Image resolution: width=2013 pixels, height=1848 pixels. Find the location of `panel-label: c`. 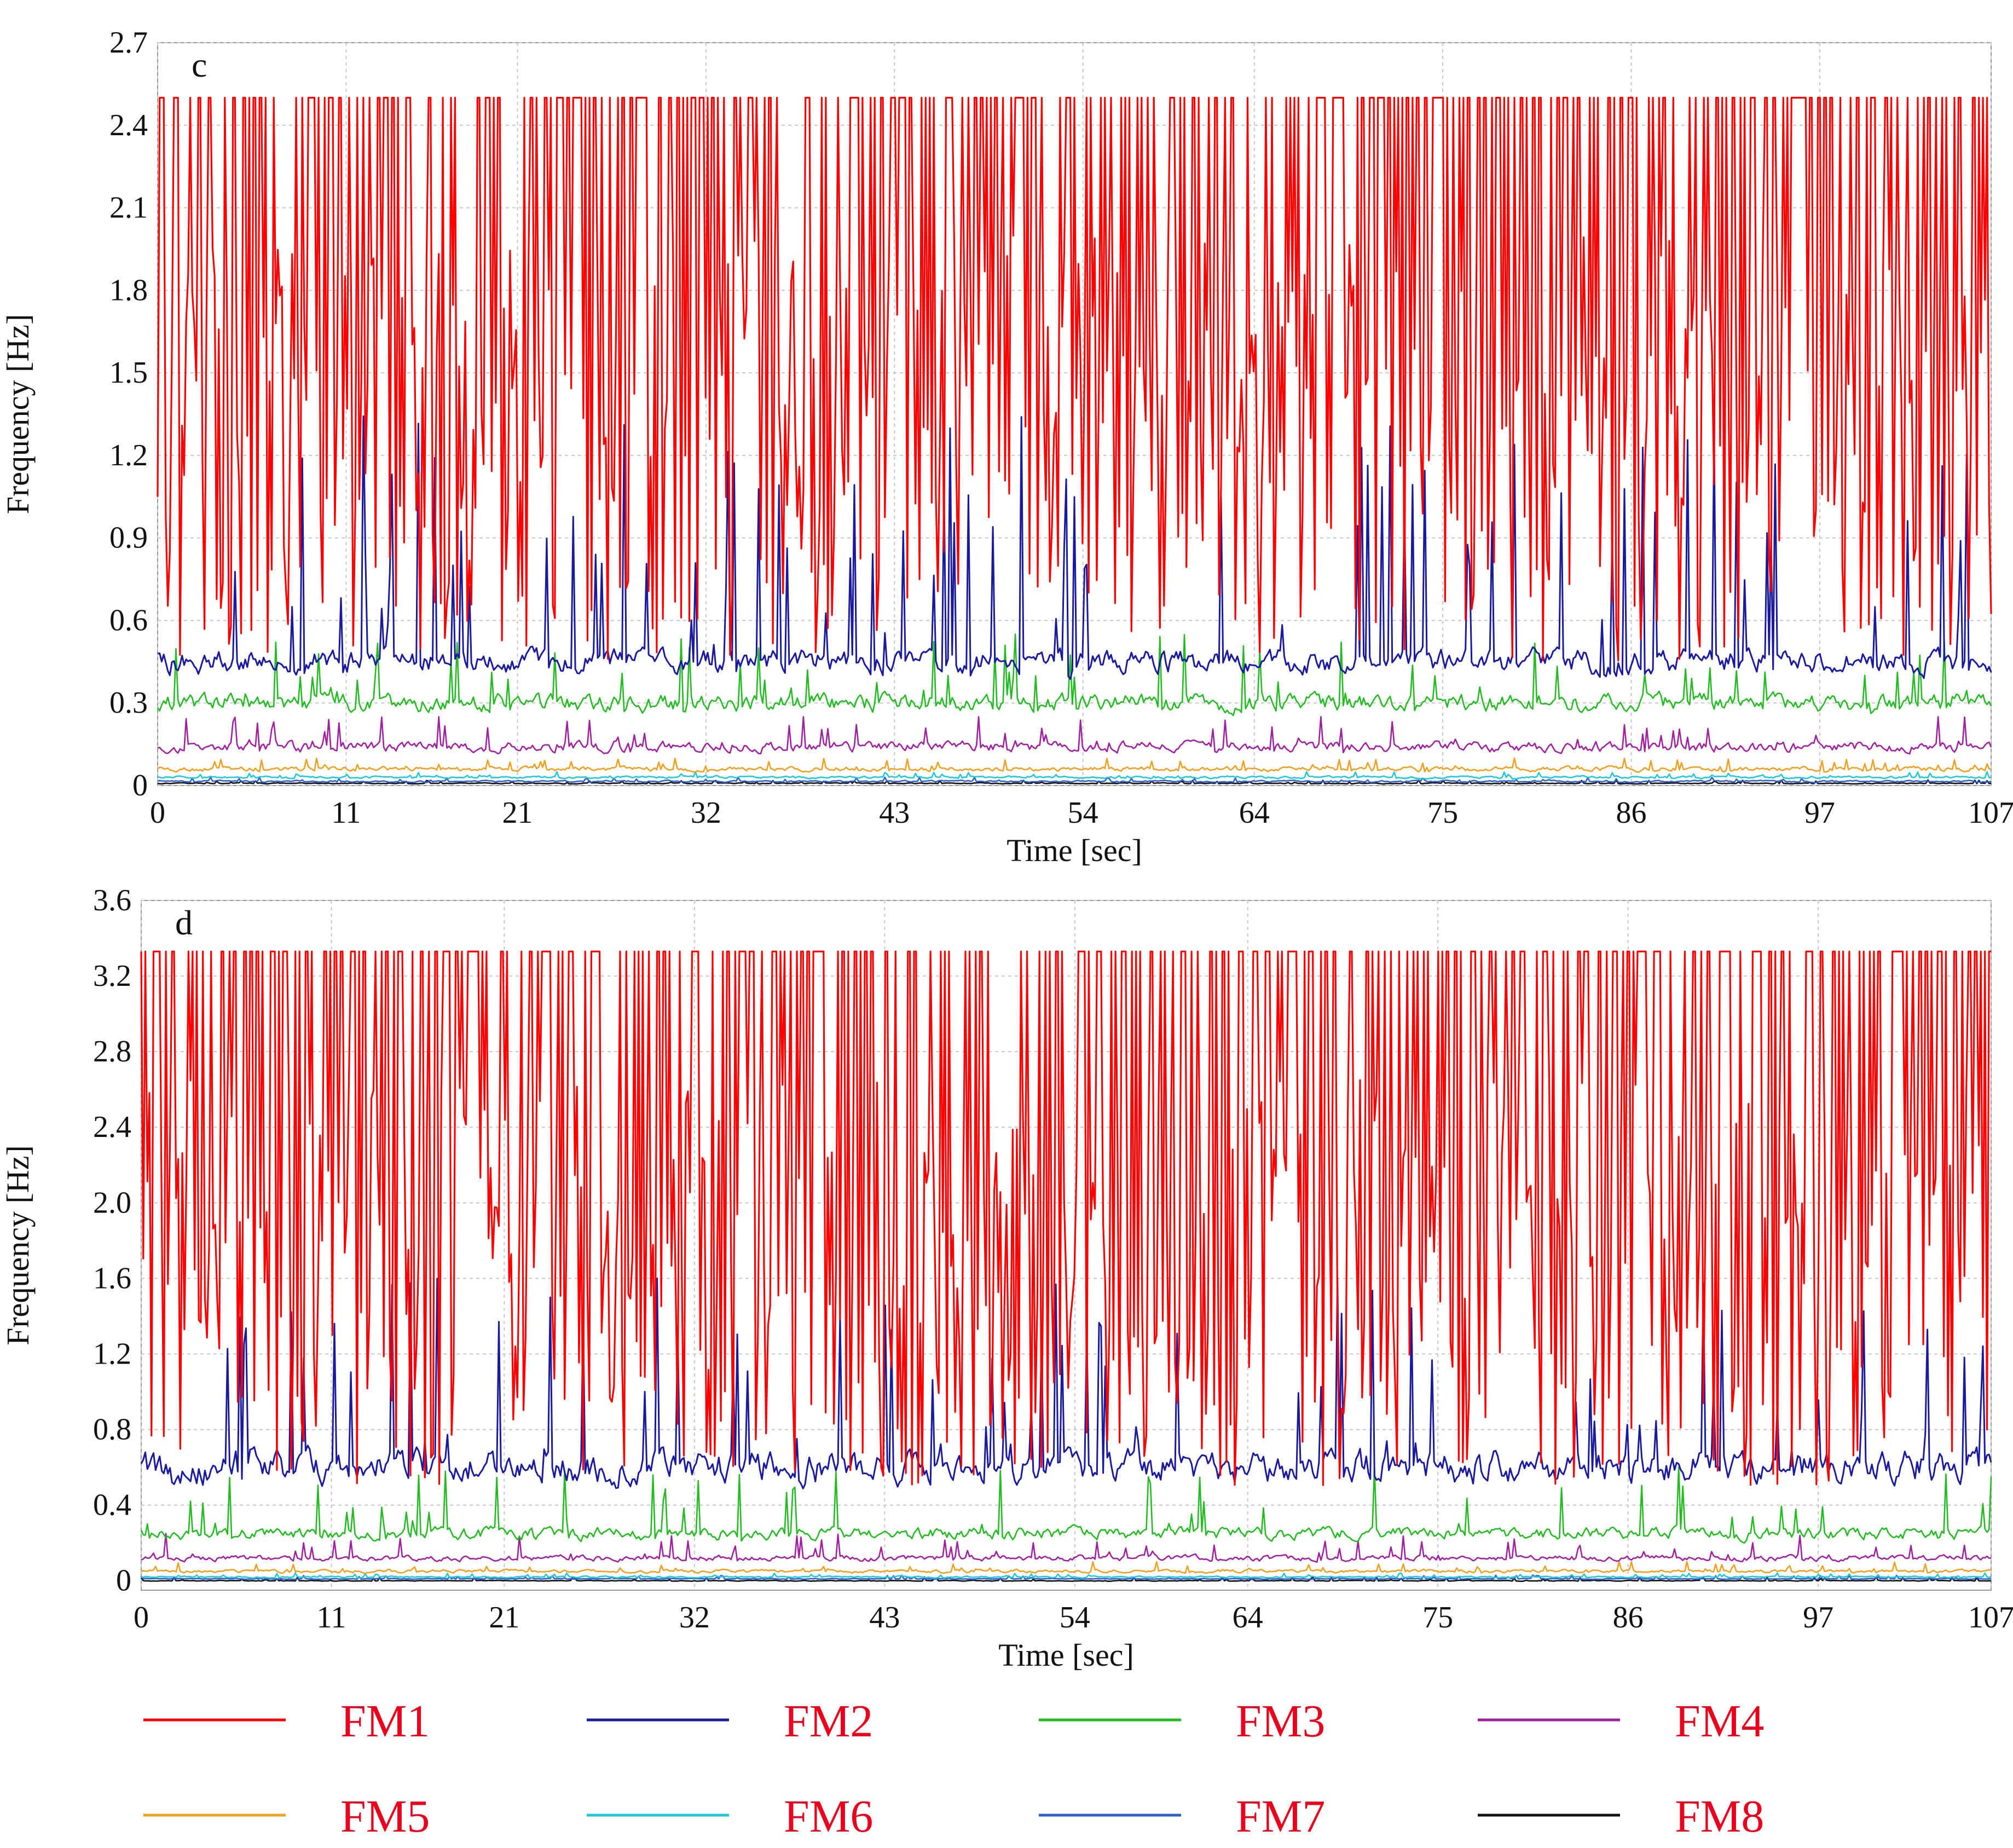

panel-label: c is located at coordinates (199, 65).